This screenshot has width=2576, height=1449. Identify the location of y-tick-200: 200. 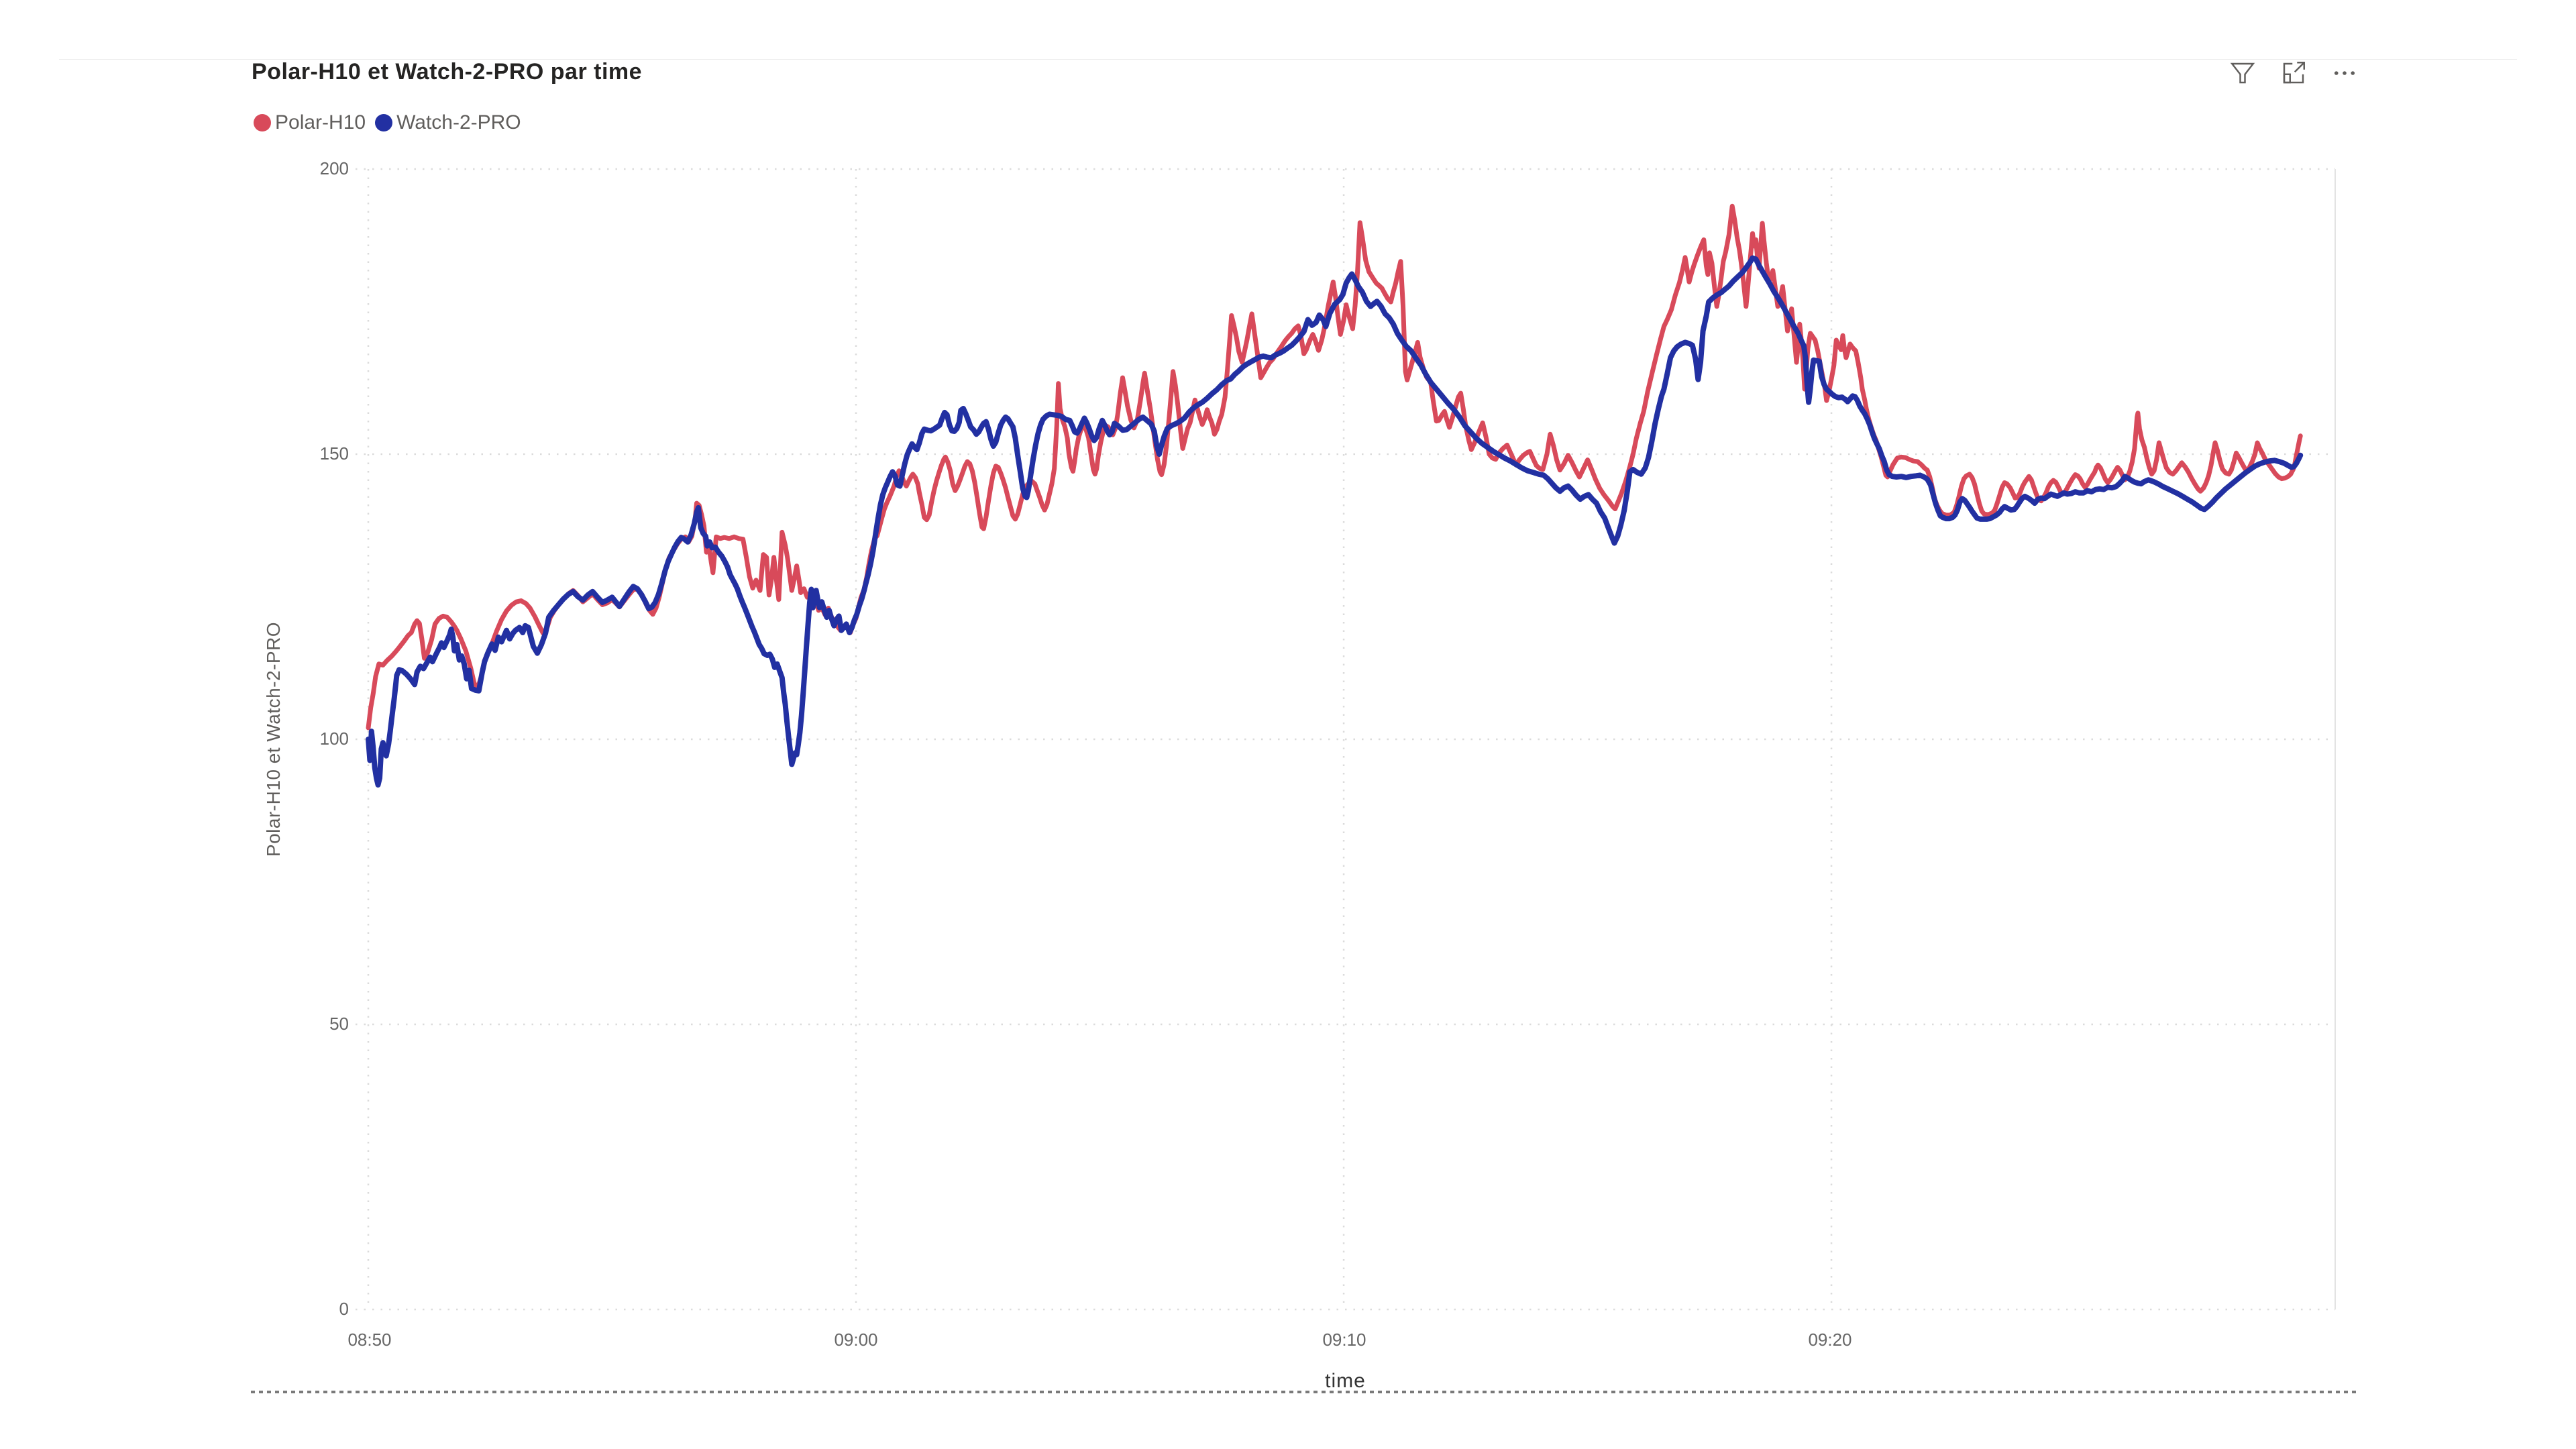
(334, 168).